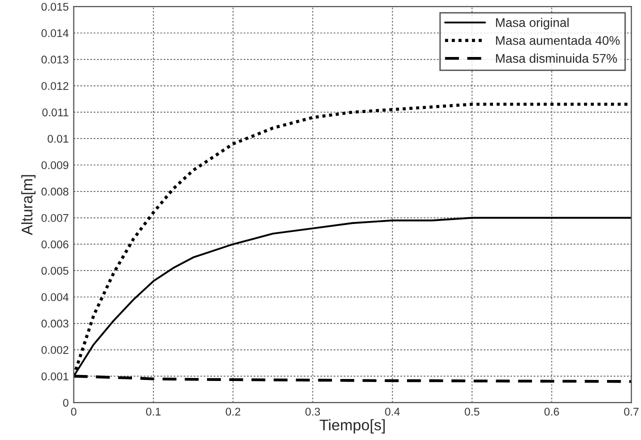 The width and height of the screenshot is (641, 440). Describe the element at coordinates (54, 270) in the screenshot. I see `y-tick-label: 0.005` at that location.